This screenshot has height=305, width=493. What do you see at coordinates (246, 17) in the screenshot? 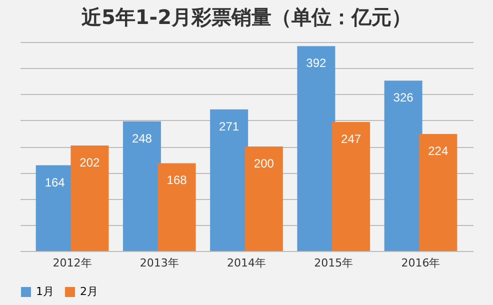
I see `chart-title: 近5年1-2月彩票销量（单位：亿元）` at bounding box center [246, 17].